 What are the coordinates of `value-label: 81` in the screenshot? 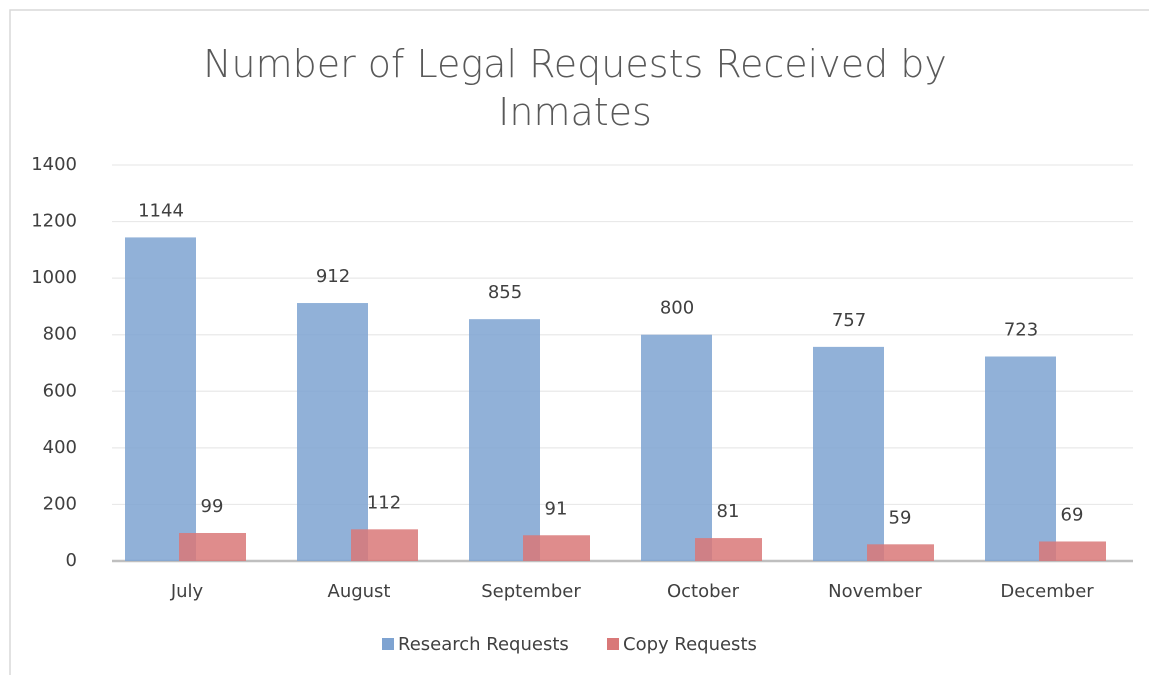 It's located at (728, 511).